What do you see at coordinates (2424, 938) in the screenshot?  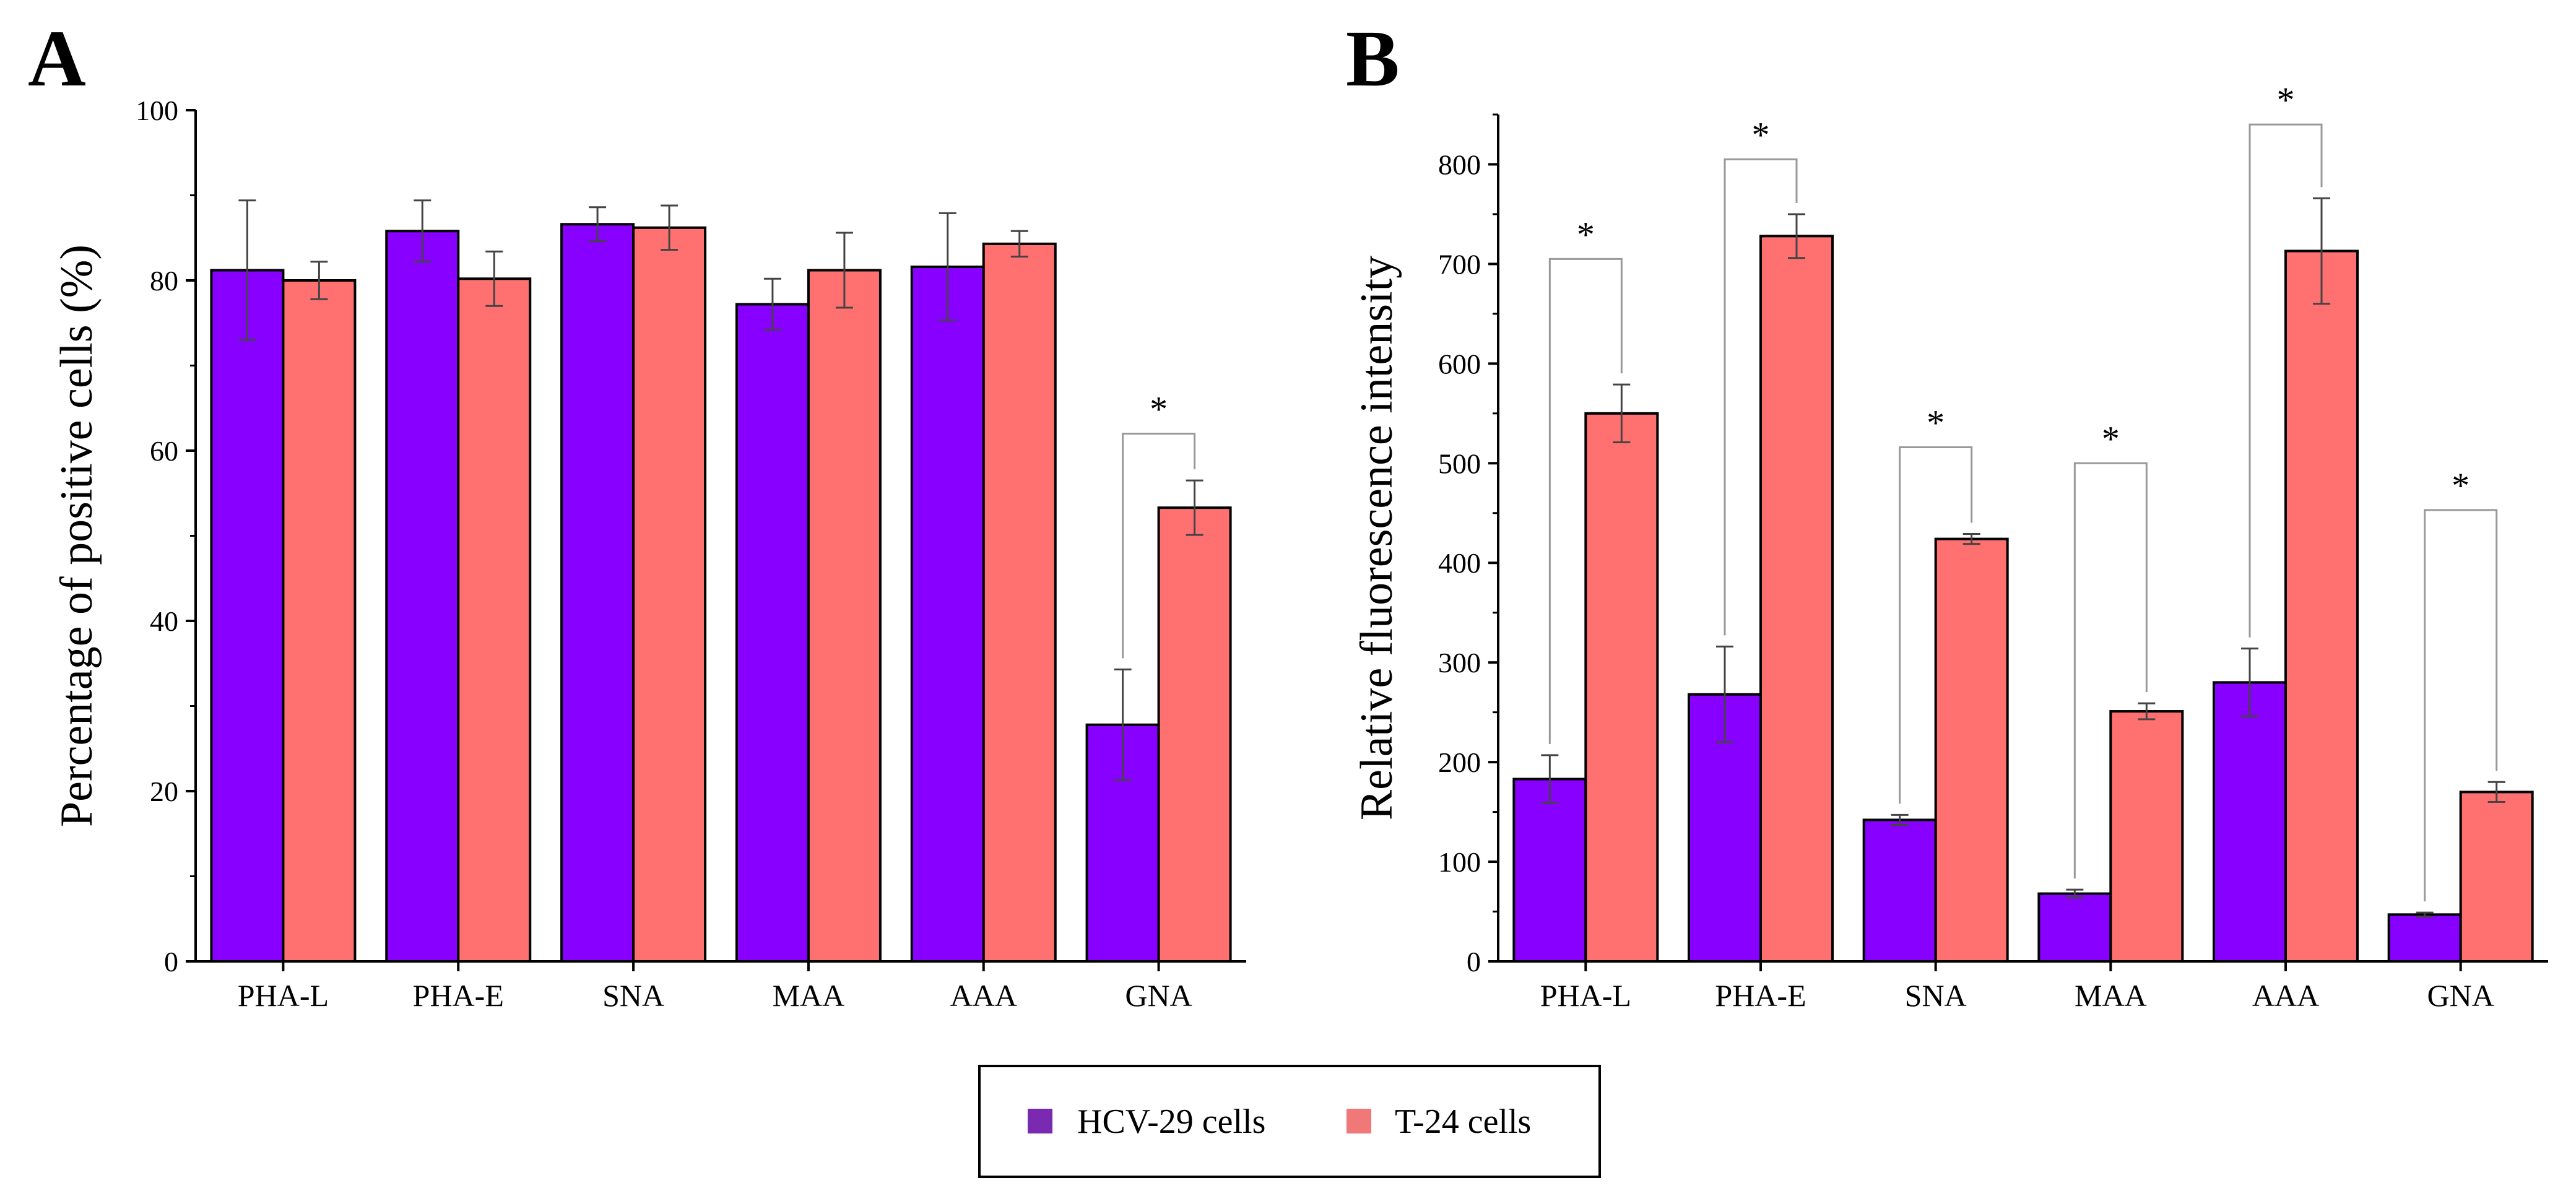 I see `bar-hcv-29-cells-gna` at bounding box center [2424, 938].